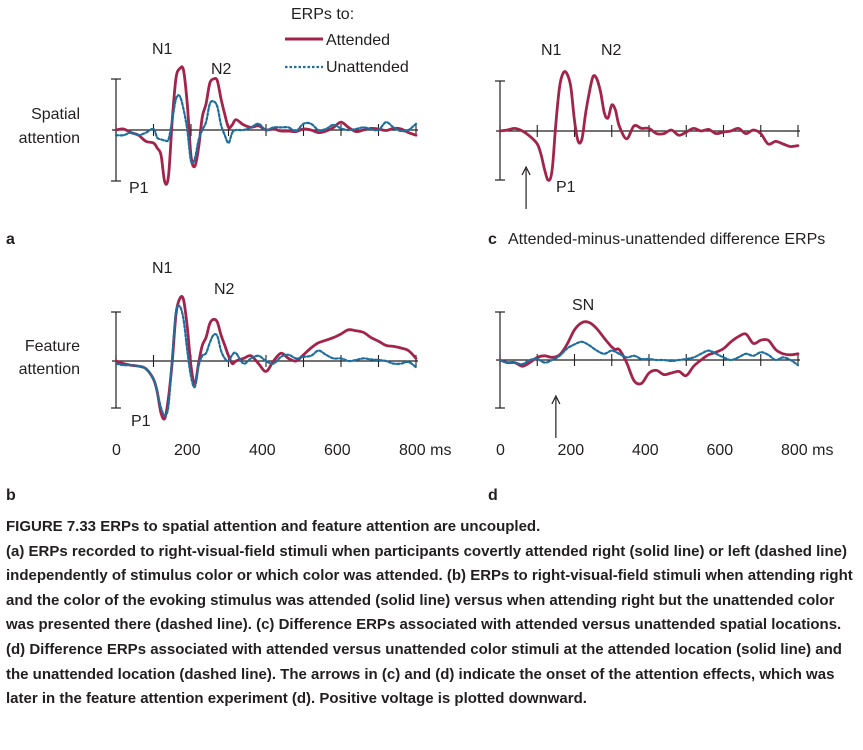 The height and width of the screenshot is (750, 863). I want to click on legend-title: ERPs to:, so click(322, 14).